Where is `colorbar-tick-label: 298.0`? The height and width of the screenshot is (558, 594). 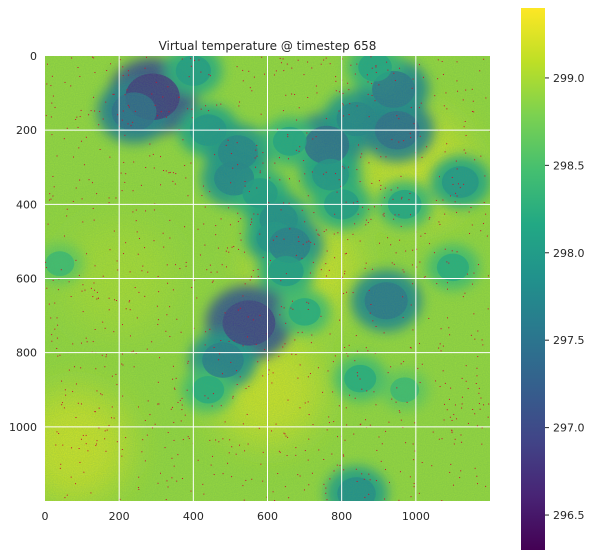 colorbar-tick-label: 298.0 is located at coordinates (569, 253).